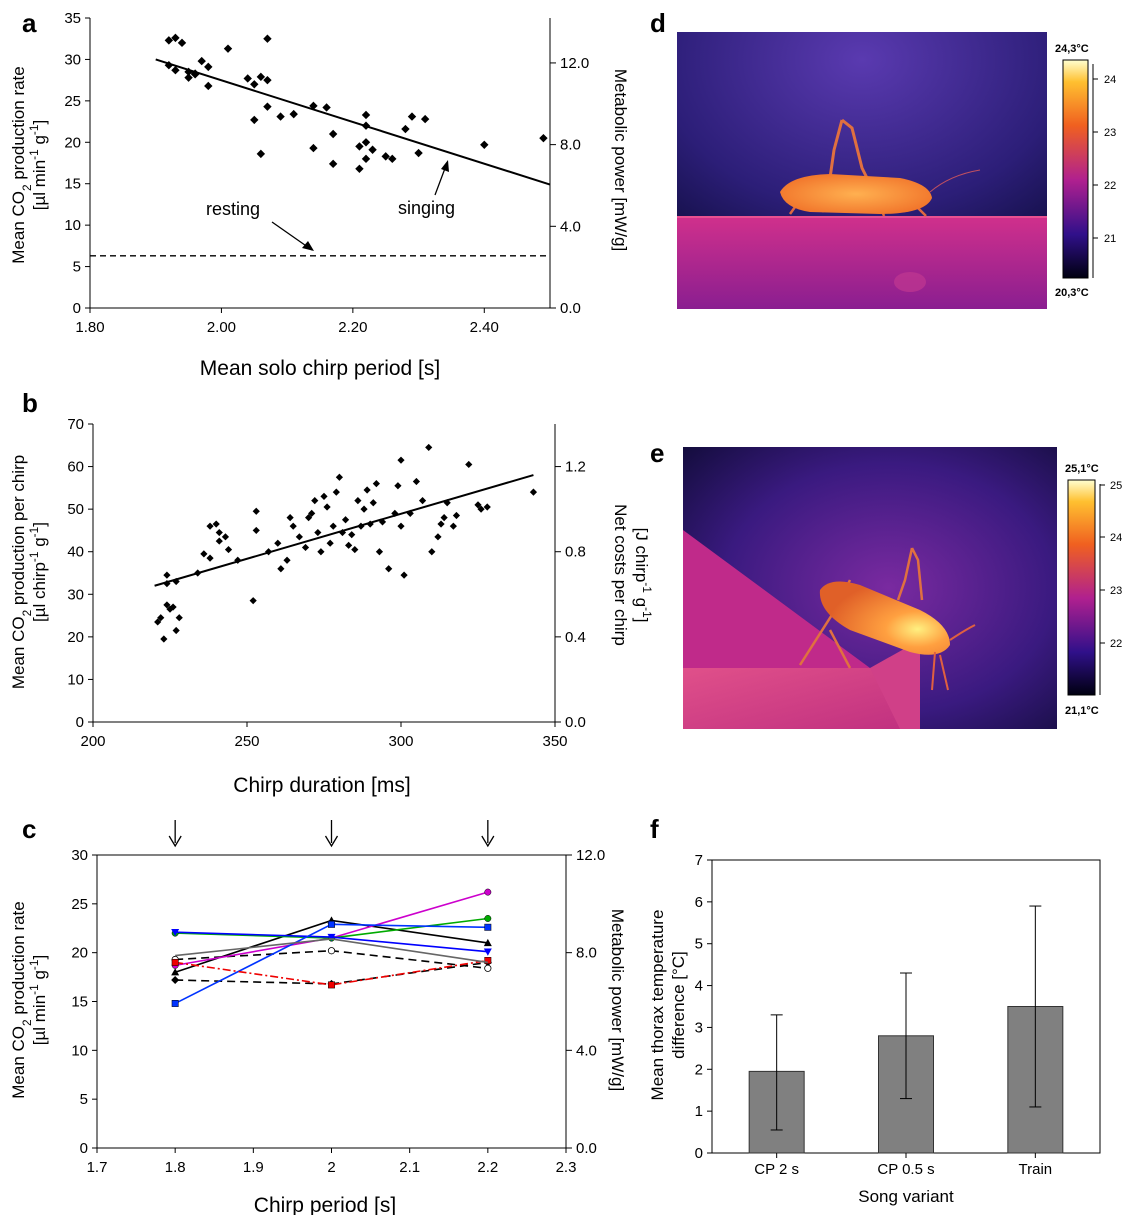  Describe the element at coordinates (89, 327) in the screenshot. I see `x-tick-label: 1.80` at that location.